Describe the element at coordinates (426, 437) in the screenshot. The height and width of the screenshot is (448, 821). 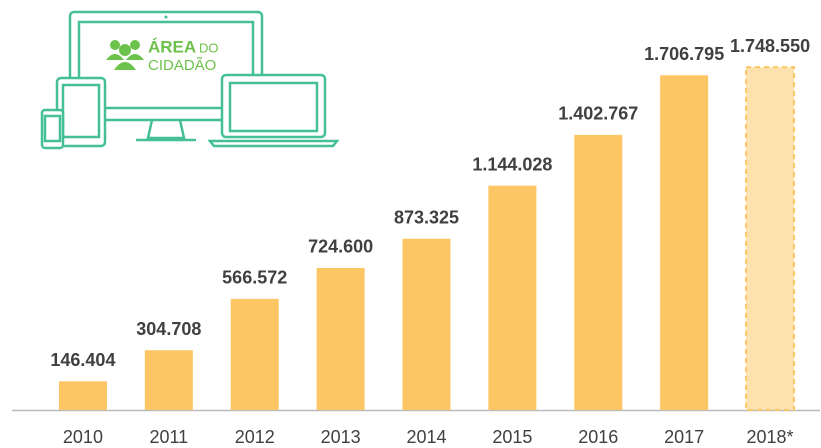
I see `x-tick-label: 2014` at that location.